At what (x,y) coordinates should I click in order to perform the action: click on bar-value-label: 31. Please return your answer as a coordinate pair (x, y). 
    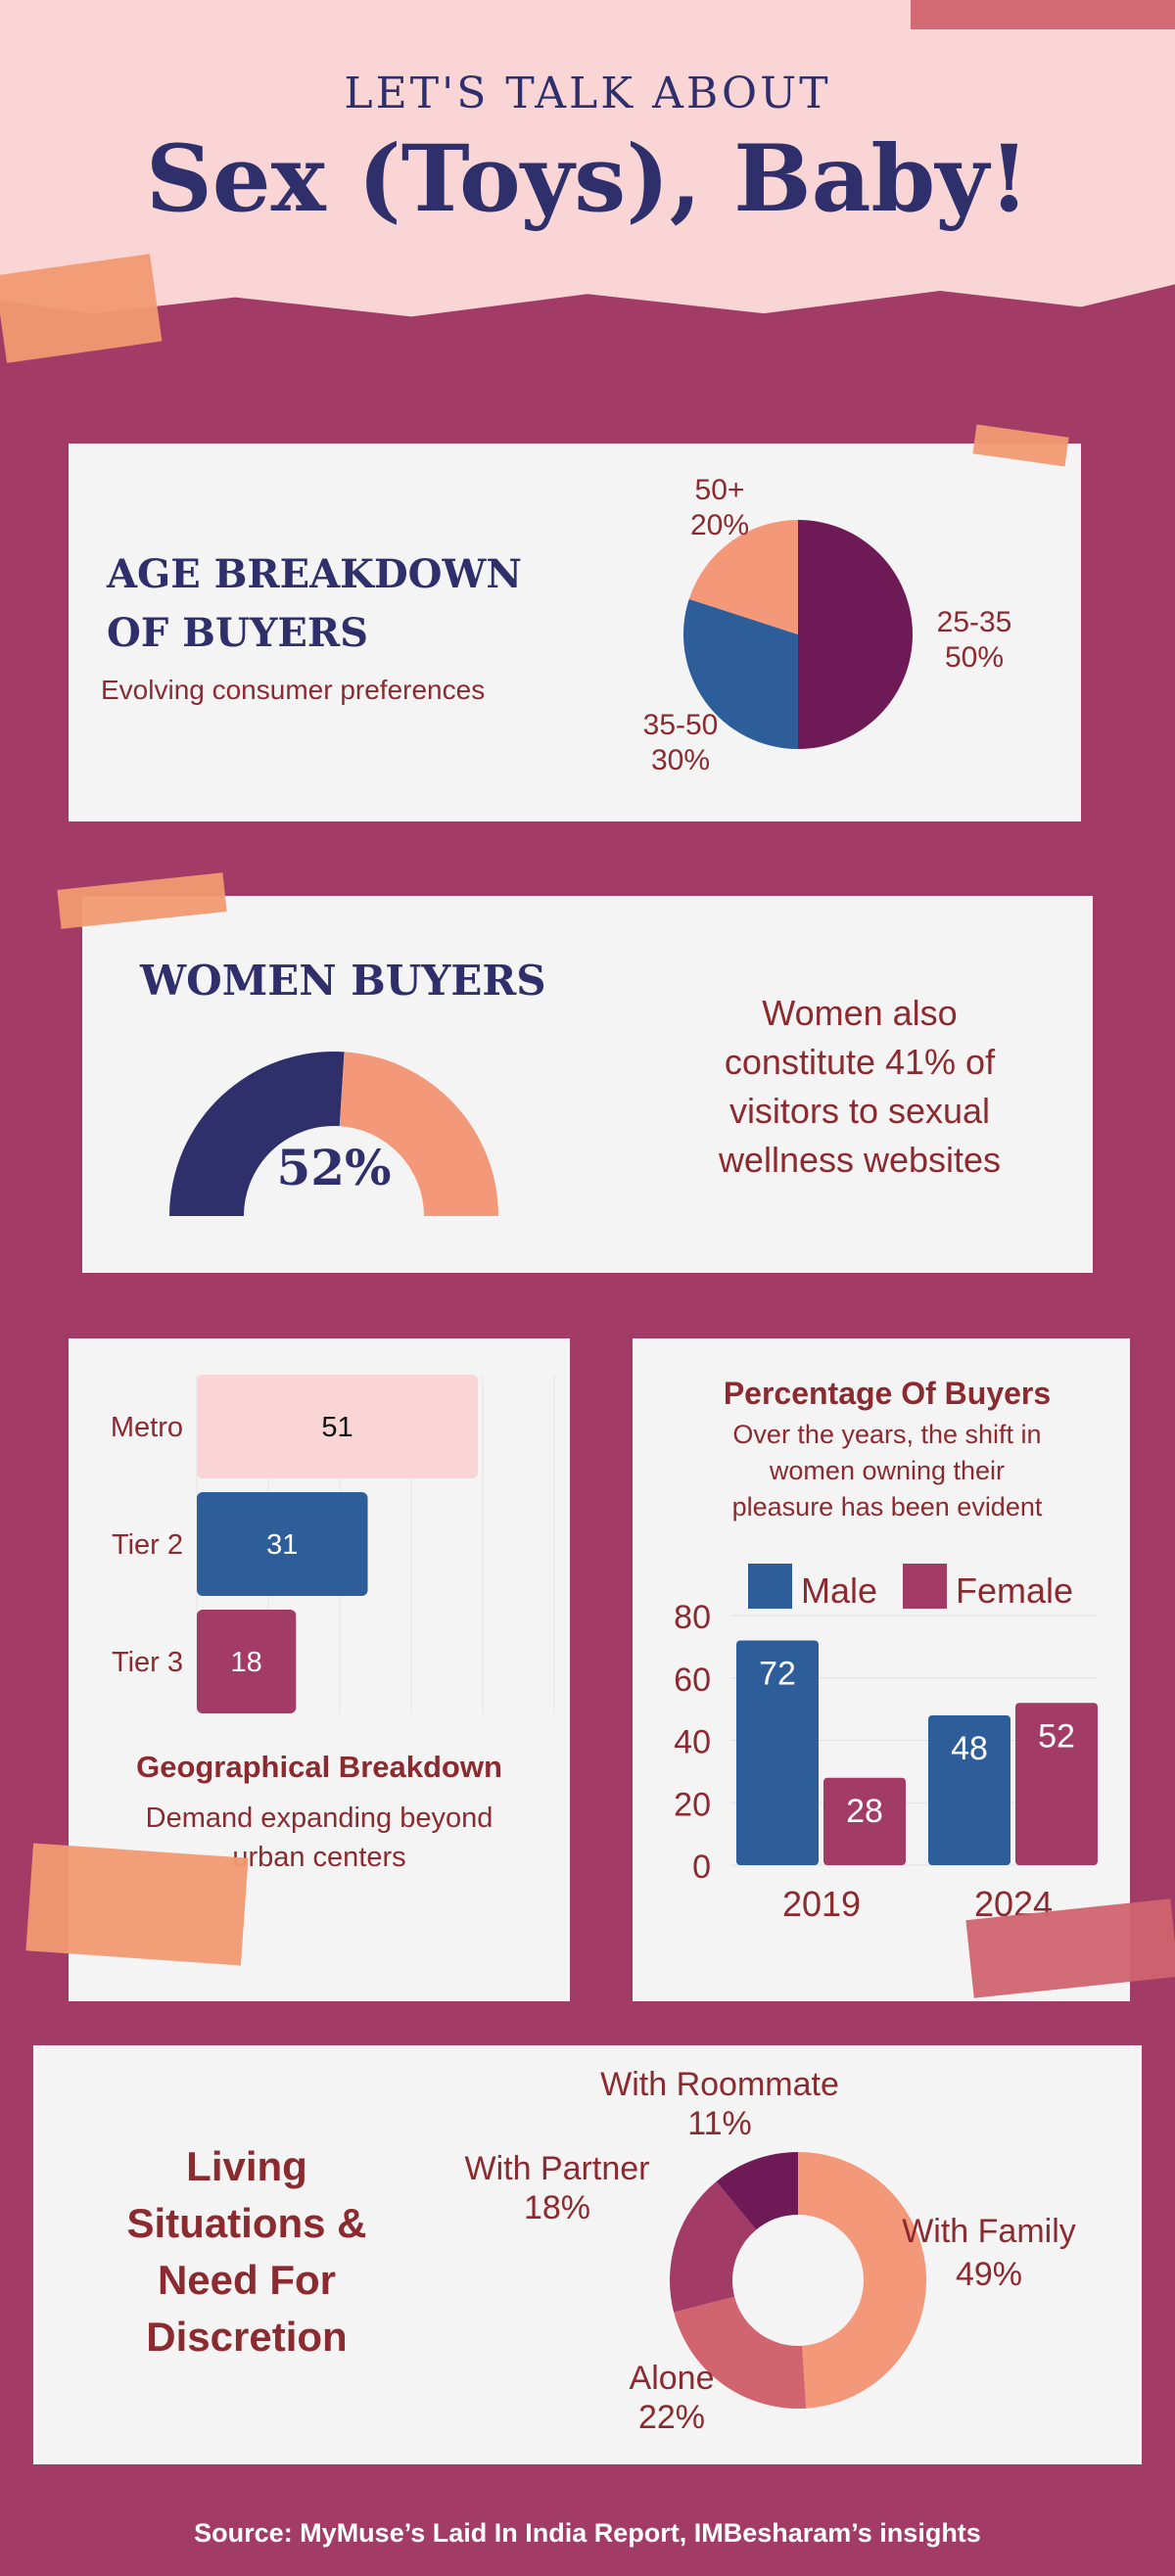
    Looking at the image, I should click on (282, 1545).